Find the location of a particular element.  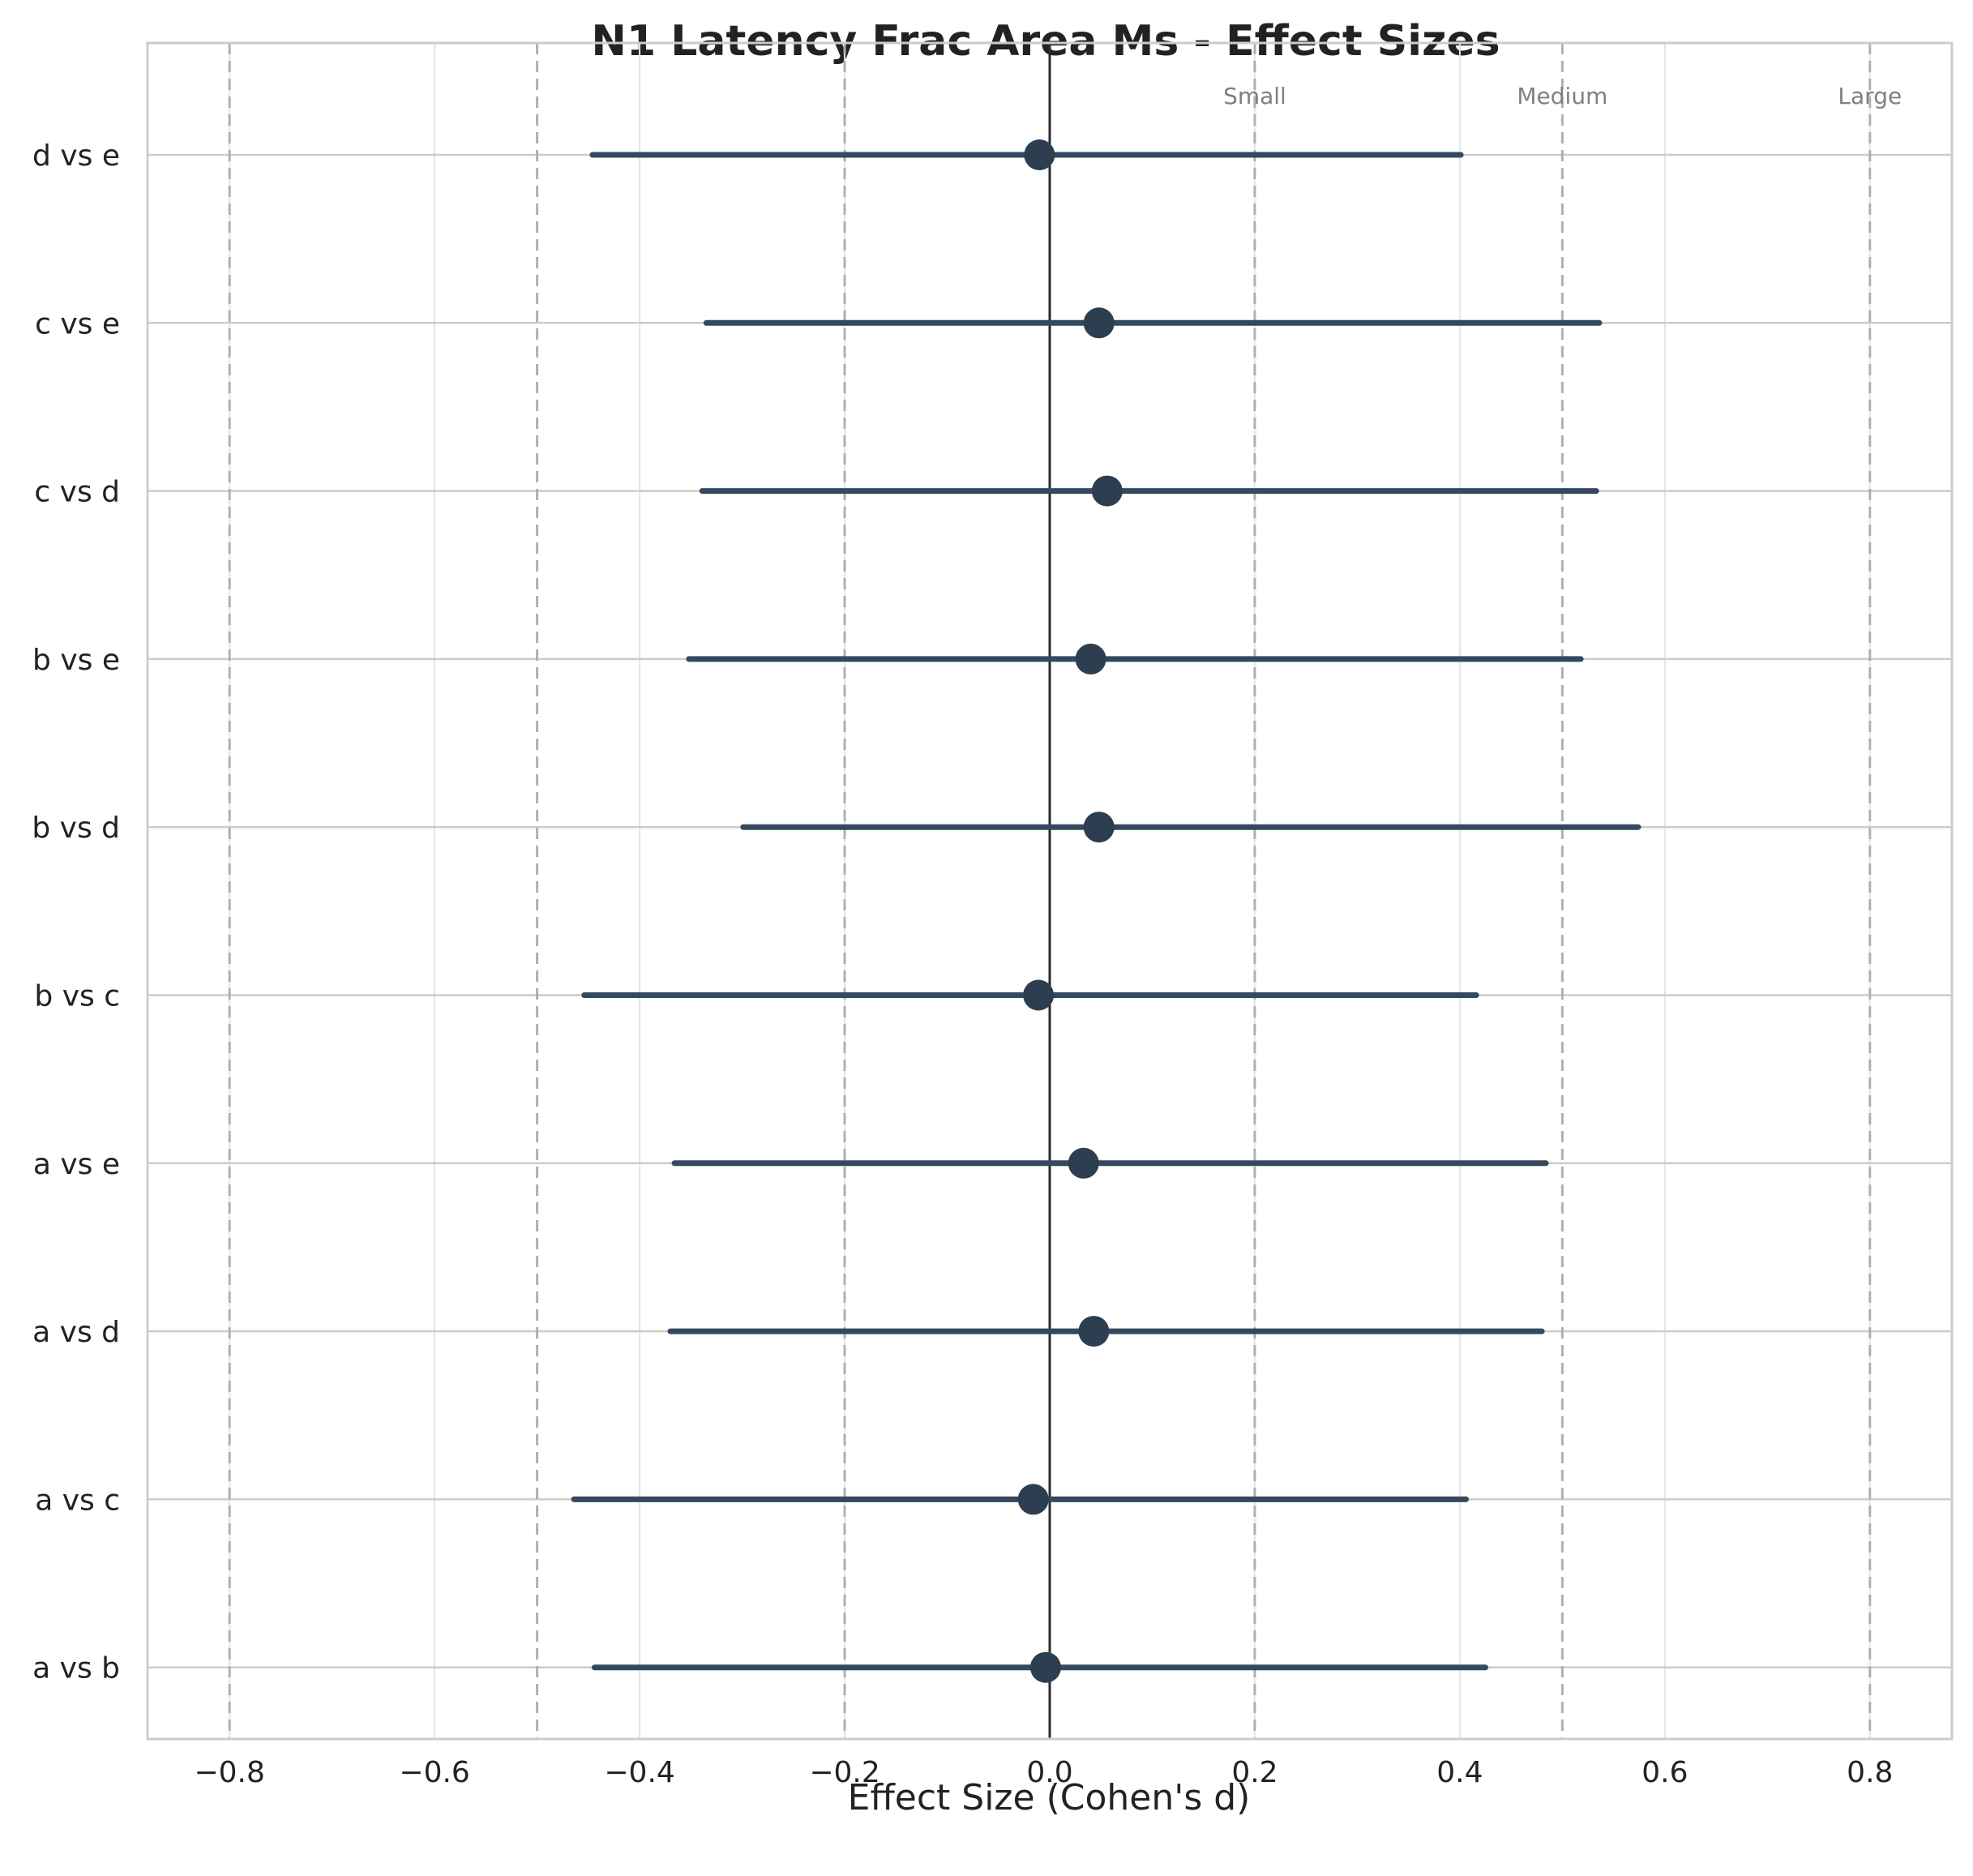

y-tick-label: c vs d is located at coordinates (77, 493).